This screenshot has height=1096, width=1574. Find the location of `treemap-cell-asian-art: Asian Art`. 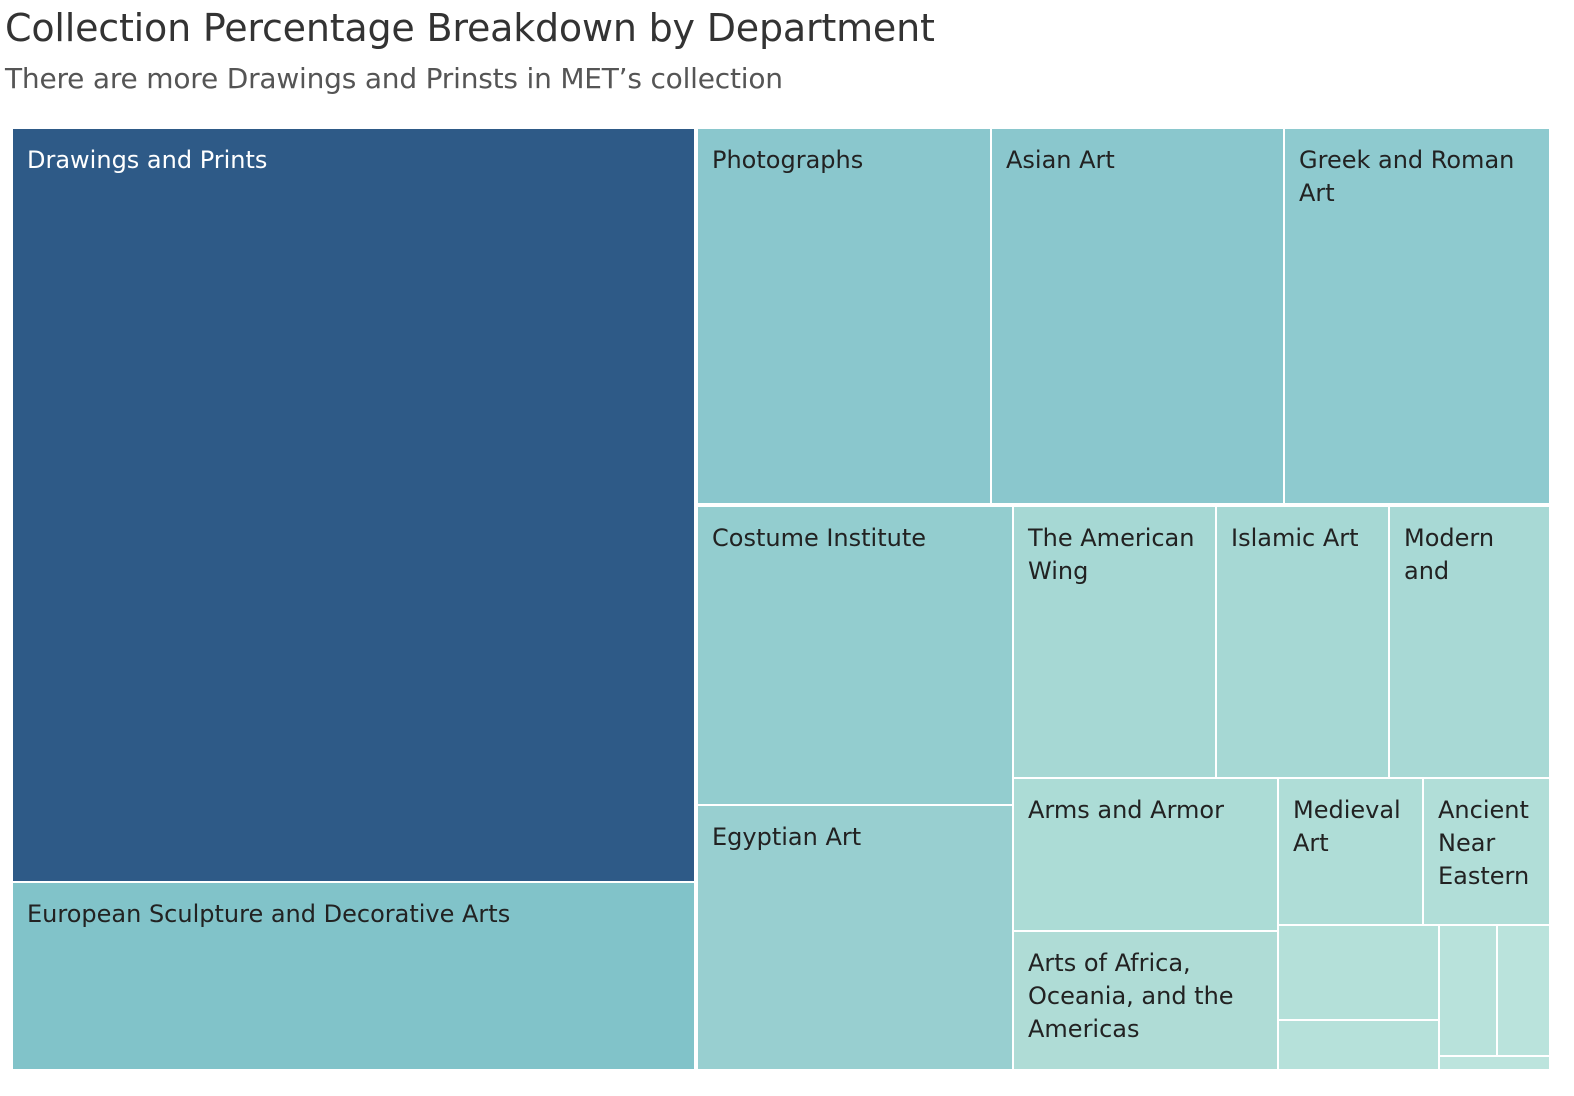

treemap-cell-asian-art: Asian Art is located at coordinates (1137, 316).